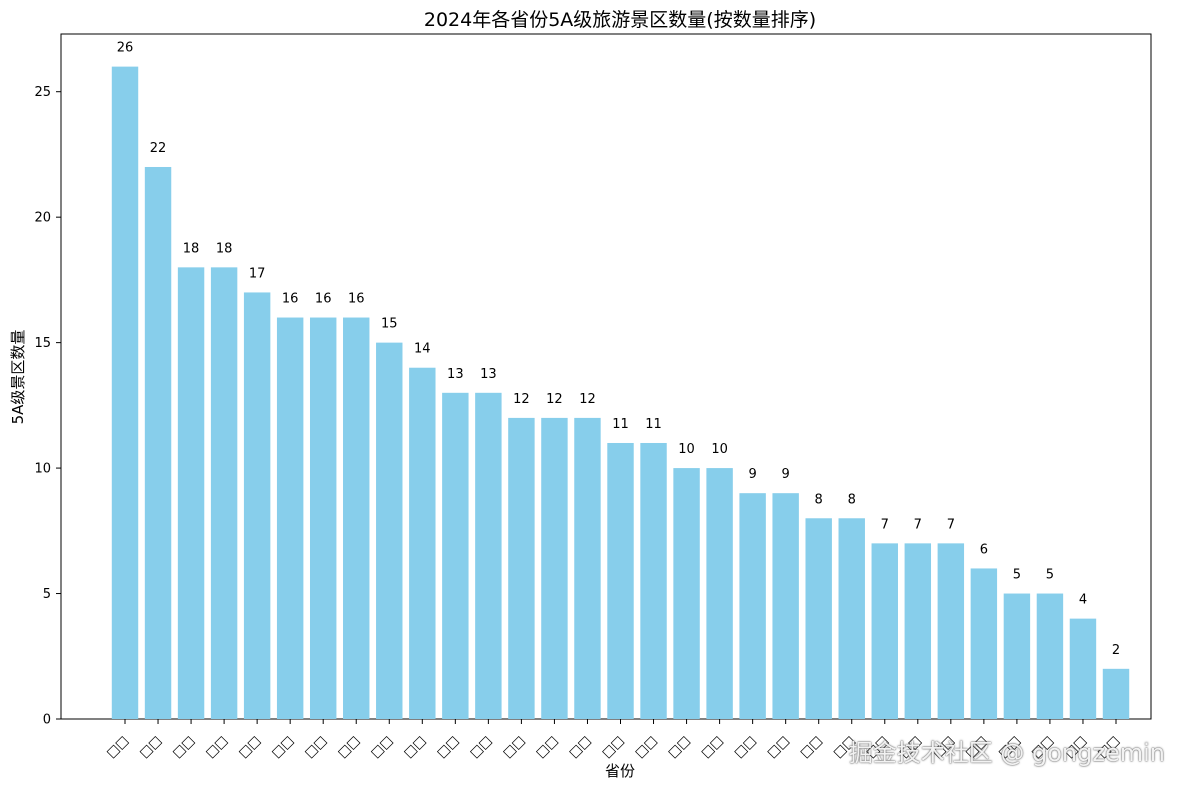 This screenshot has width=1189, height=790. Describe the element at coordinates (422, 349) in the screenshot. I see `data-label: 14` at that location.